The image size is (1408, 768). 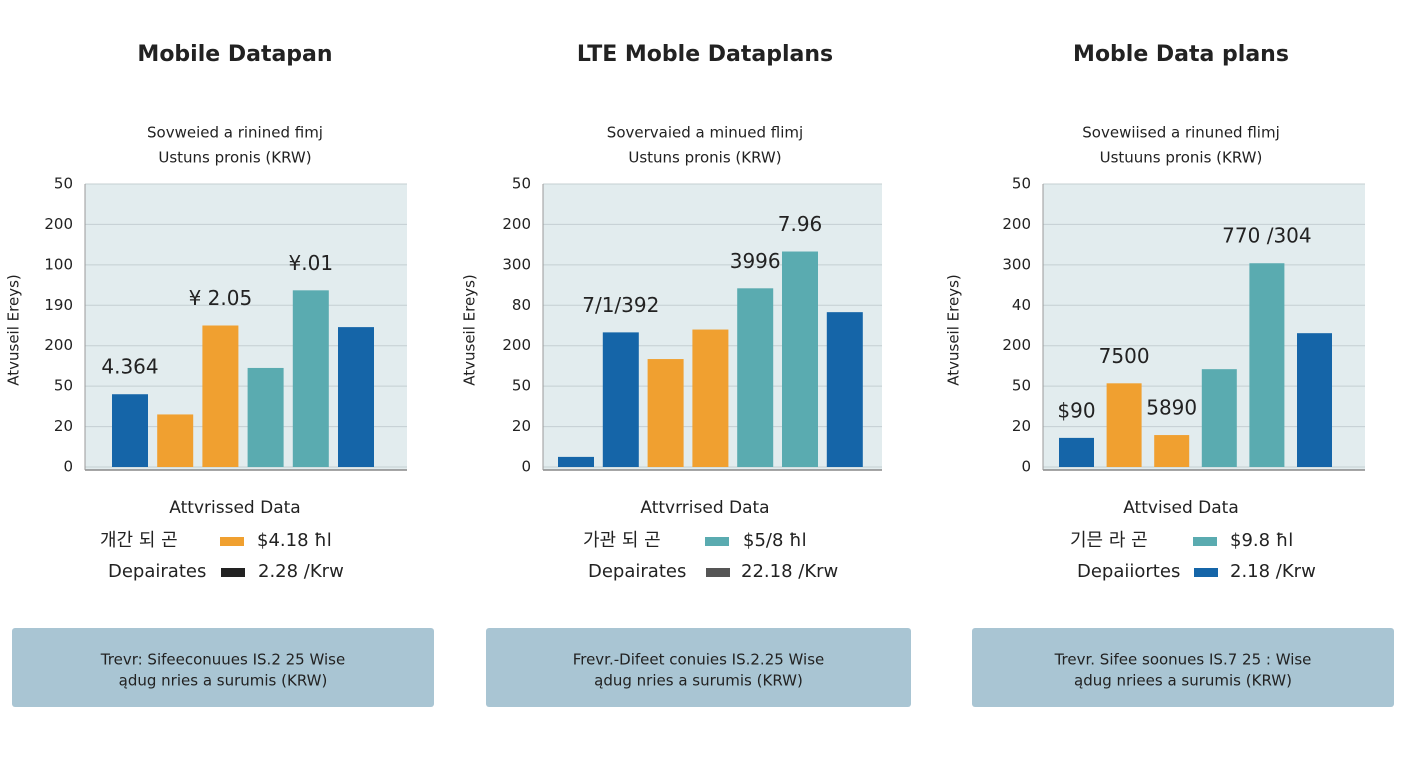 I want to click on bar-annotation: 4.364, so click(x=129, y=367).